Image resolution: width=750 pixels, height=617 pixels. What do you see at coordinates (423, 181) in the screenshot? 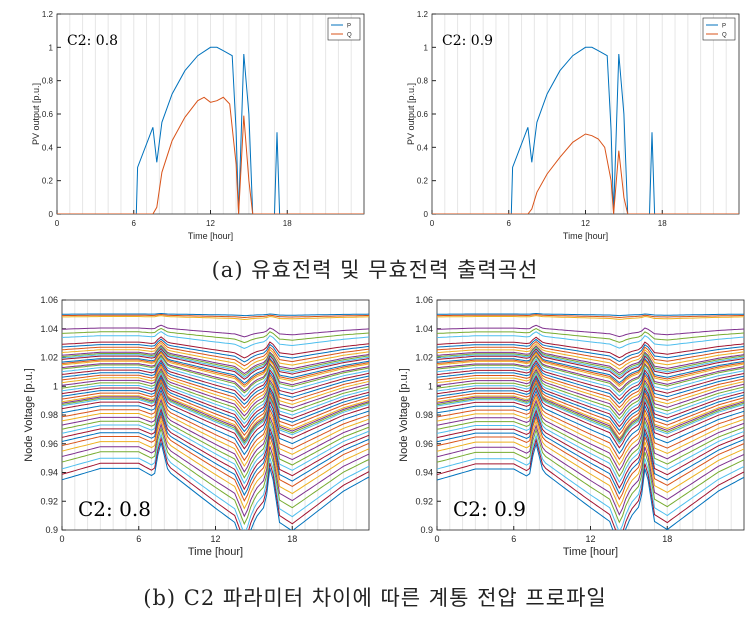
I see `y-tick-label: 0.2` at bounding box center [423, 181].